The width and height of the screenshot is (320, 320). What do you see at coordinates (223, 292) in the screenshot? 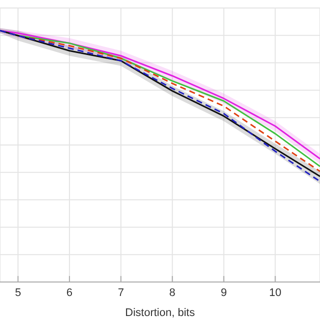
I see `x-tick-label: 9` at bounding box center [223, 292].